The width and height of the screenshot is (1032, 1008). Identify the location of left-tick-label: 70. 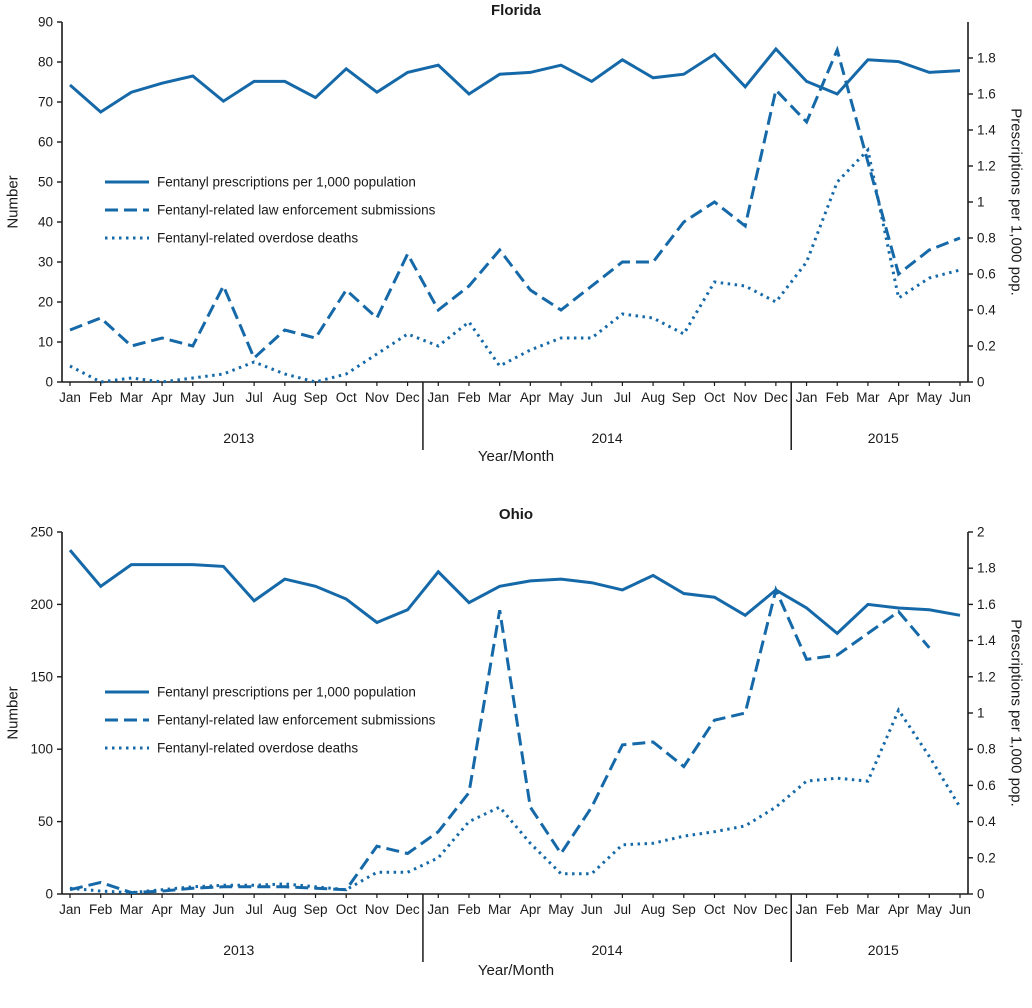
(45, 102).